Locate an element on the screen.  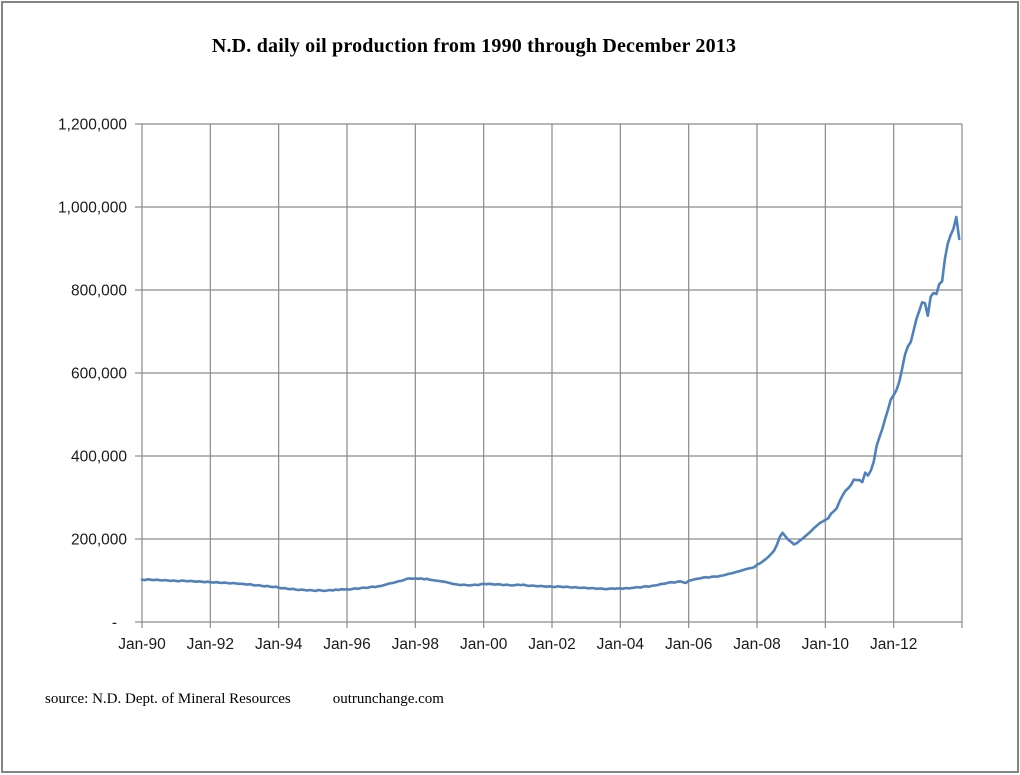
y-axis-label: 1,200,000 is located at coordinates (92, 125).